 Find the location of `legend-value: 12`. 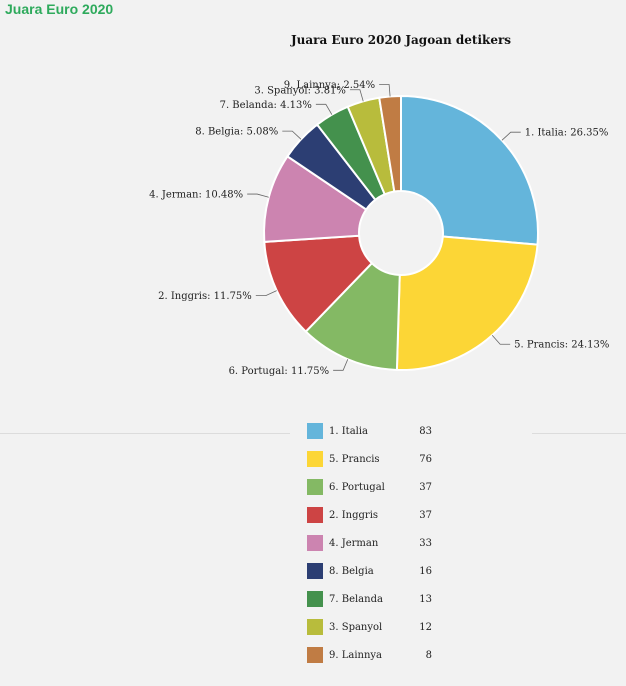

legend-value: 12 is located at coordinates (425, 627).